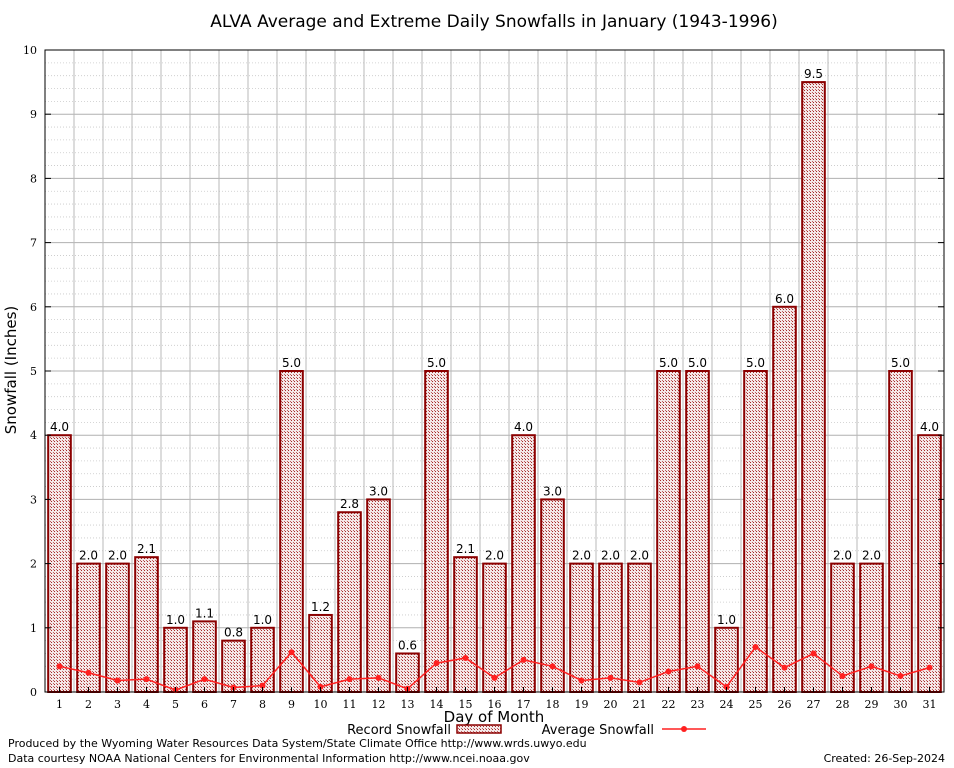 The height and width of the screenshot is (768, 954). What do you see at coordinates (350, 704) in the screenshot?
I see `x-tick-label: 11` at bounding box center [350, 704].